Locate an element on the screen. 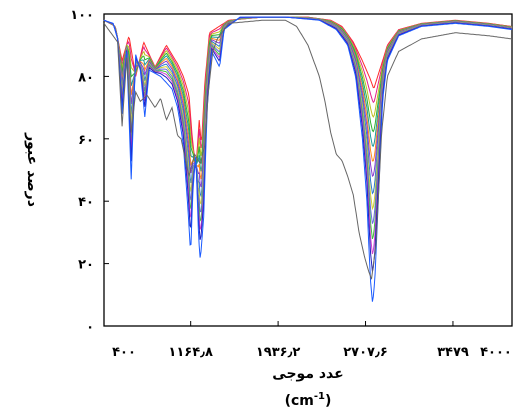  x-tick-label: ۴۰۰۰ is located at coordinates (496, 352).